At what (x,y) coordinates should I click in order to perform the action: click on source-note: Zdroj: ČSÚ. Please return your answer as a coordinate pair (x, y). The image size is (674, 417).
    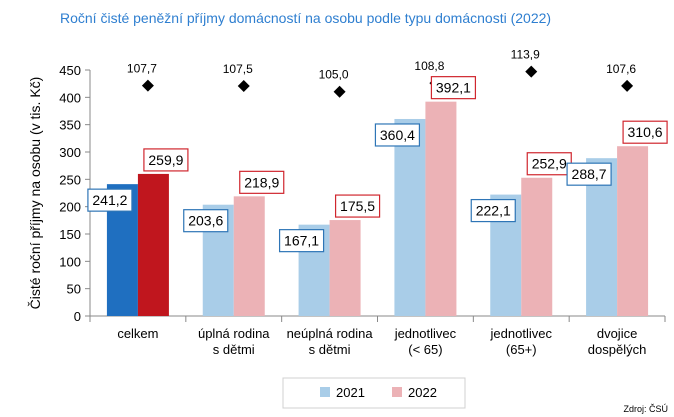
    Looking at the image, I should click on (645, 409).